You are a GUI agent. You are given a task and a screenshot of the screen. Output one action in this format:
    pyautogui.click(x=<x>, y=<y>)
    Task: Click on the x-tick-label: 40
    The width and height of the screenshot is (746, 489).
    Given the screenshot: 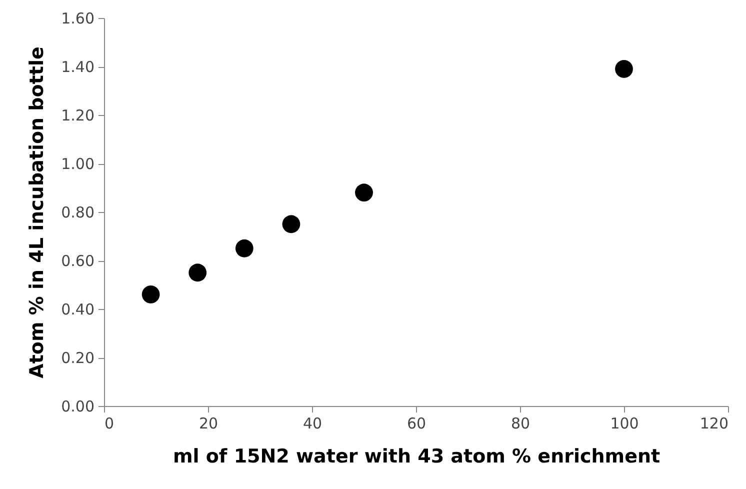 What is the action you would take?
    pyautogui.click(x=312, y=423)
    